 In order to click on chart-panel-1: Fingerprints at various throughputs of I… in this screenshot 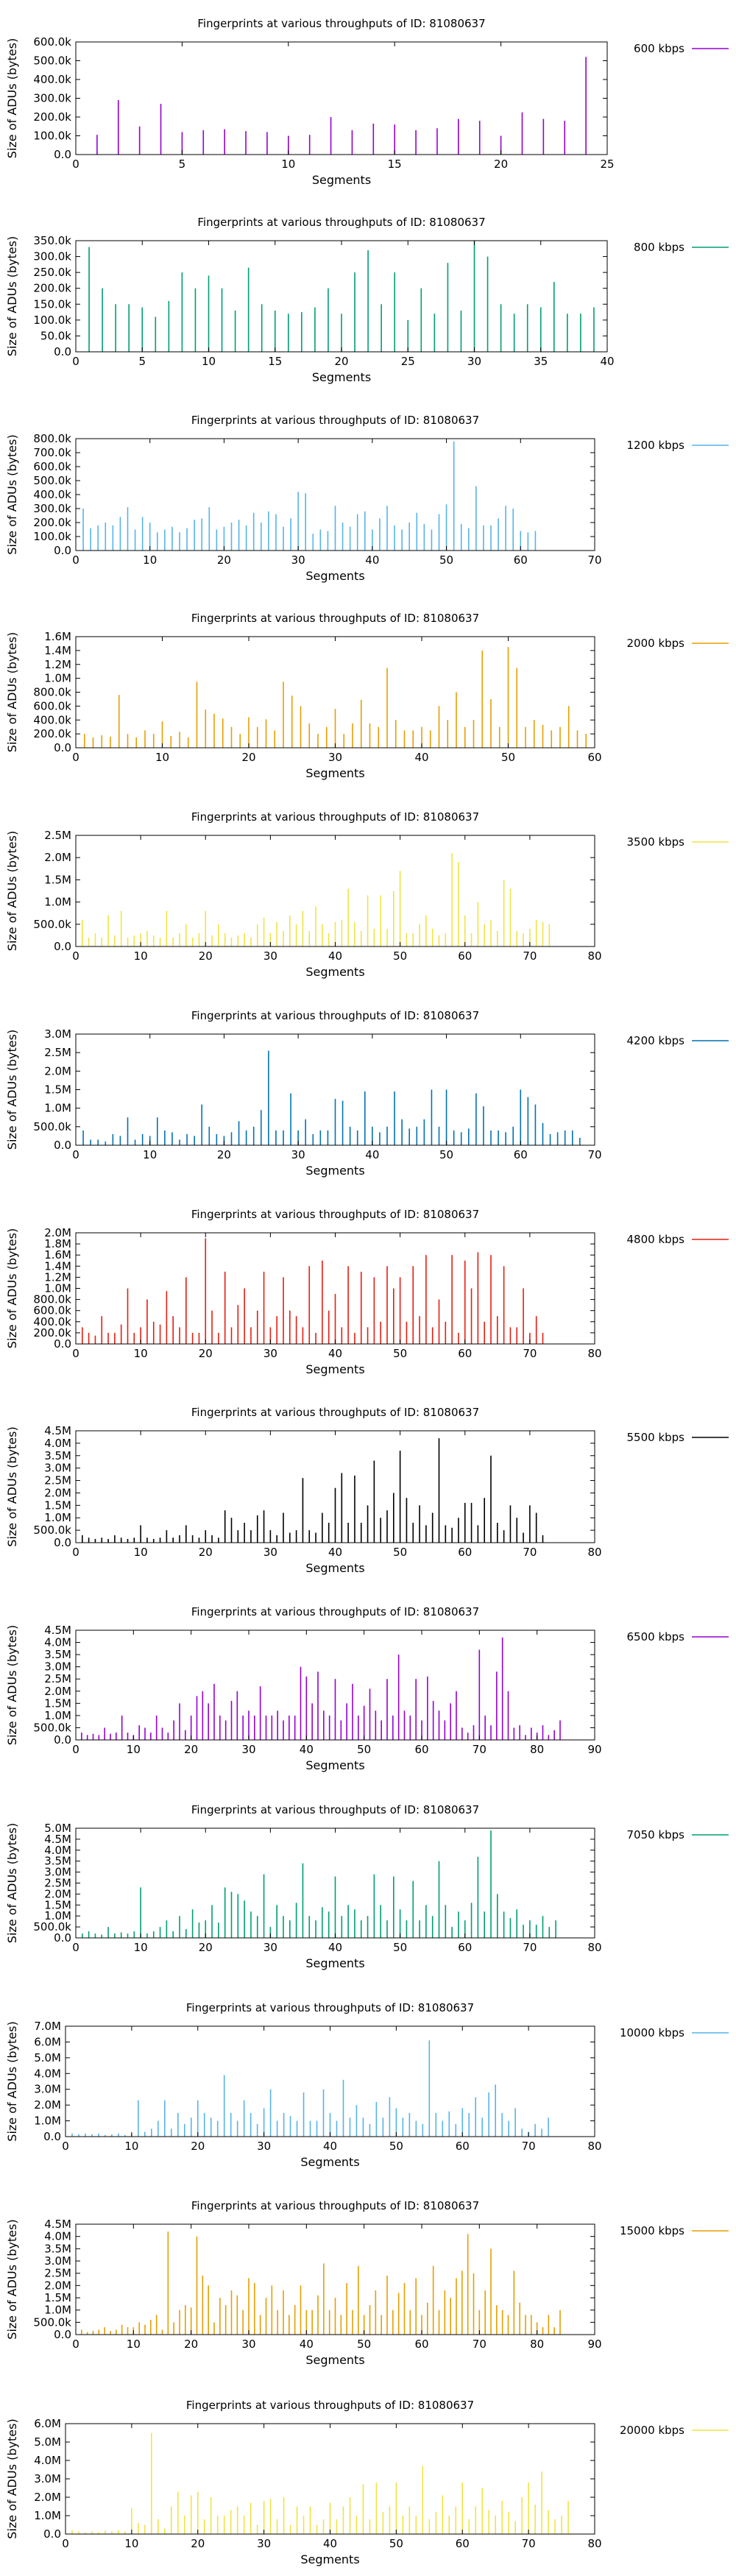, I will do `click(367, 102)`.